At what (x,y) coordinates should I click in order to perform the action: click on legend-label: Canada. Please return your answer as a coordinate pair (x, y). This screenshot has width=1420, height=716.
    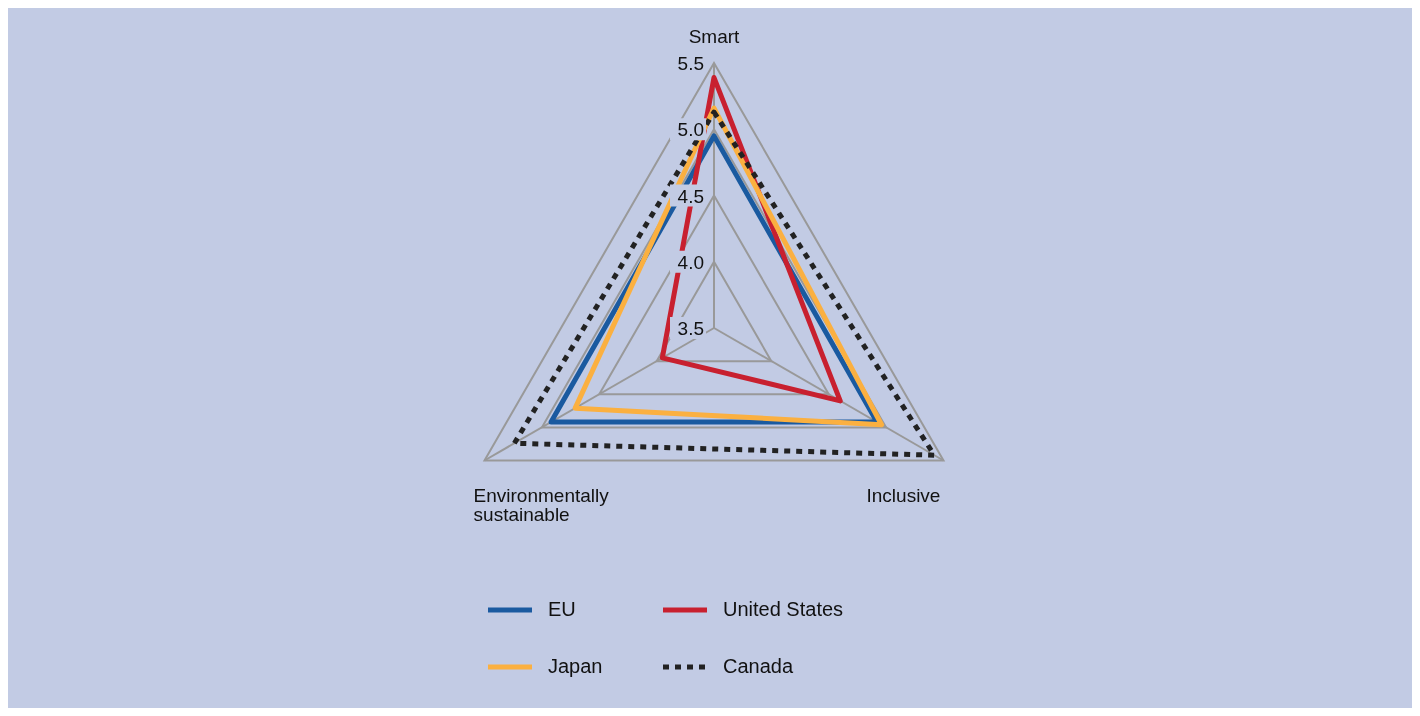
    Looking at the image, I should click on (758, 666).